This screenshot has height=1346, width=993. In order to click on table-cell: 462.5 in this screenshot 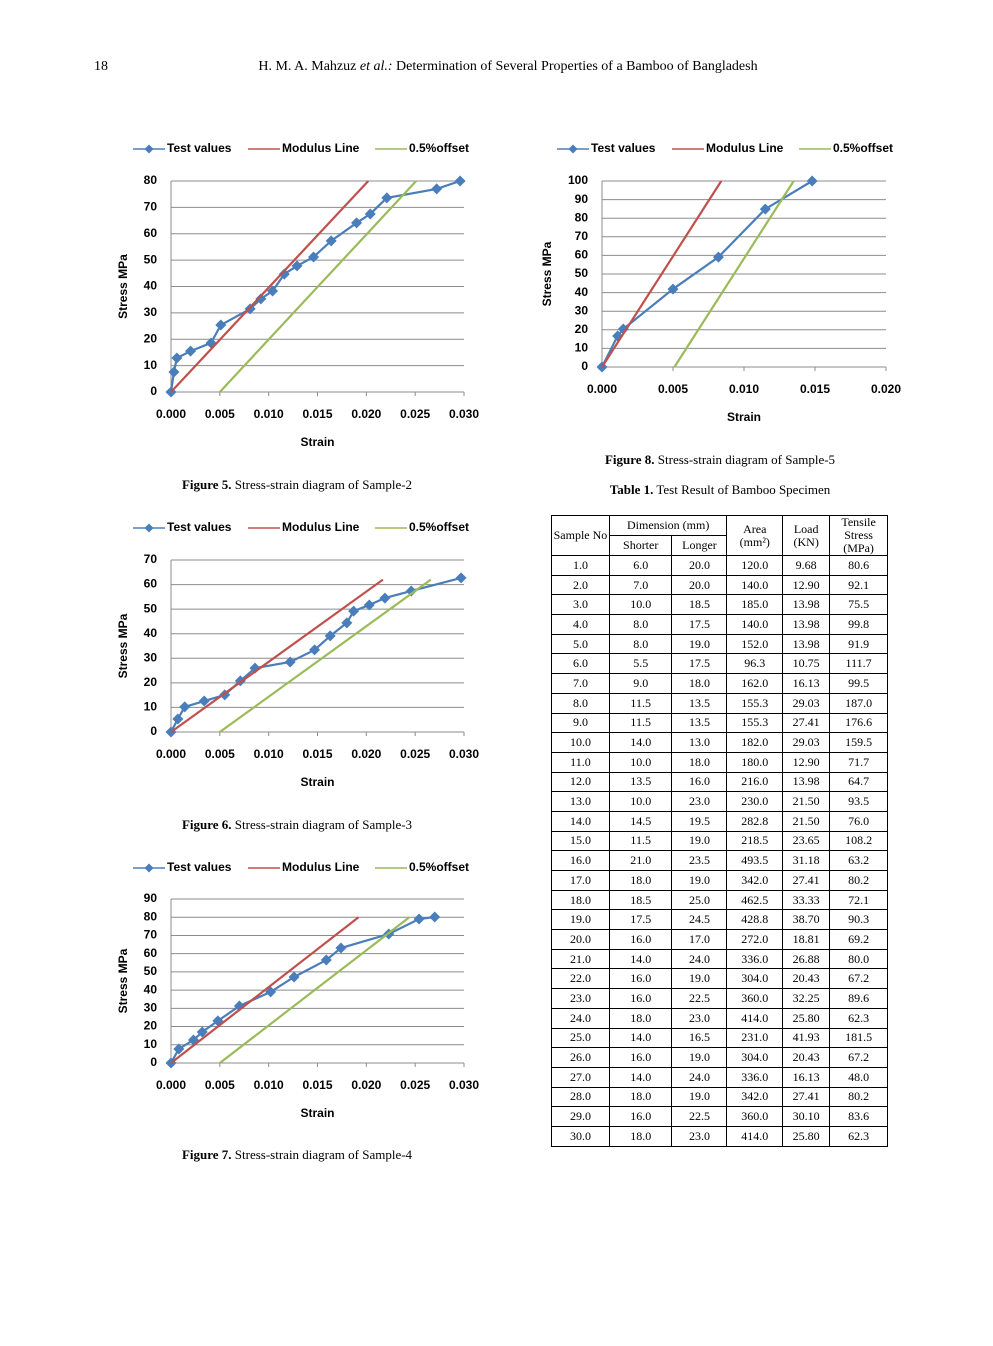, I will do `click(755, 900)`.